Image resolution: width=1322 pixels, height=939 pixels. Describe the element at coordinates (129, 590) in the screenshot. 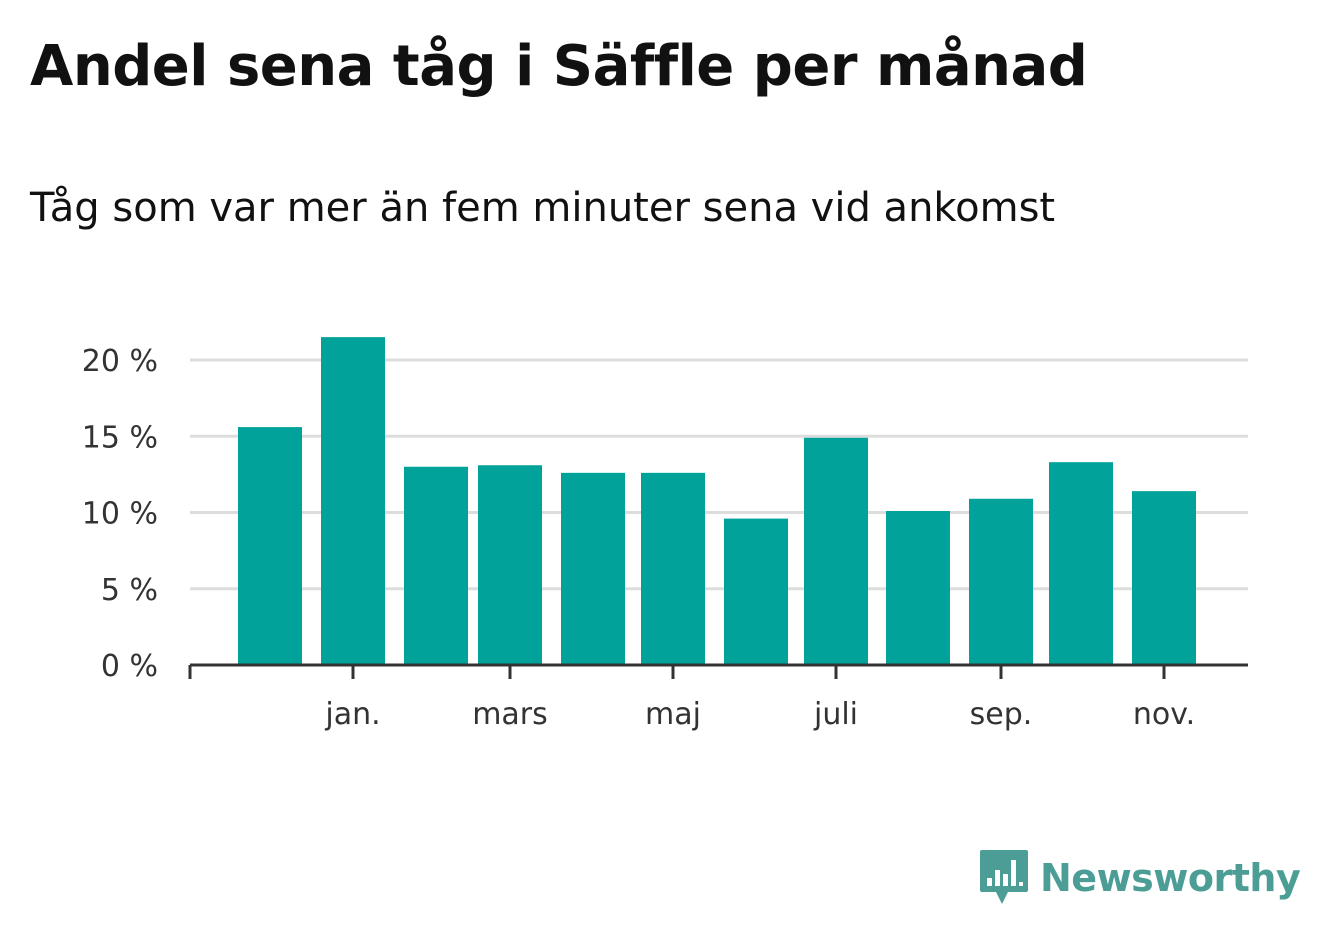

I see `y-tick-label: 5 %` at that location.